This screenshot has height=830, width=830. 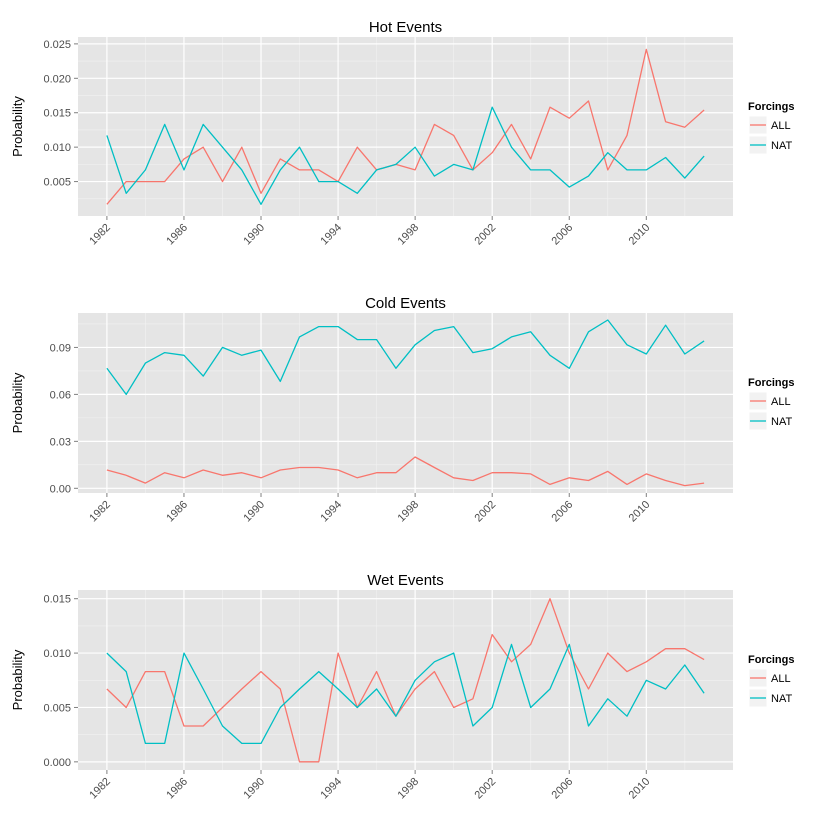 I want to click on y-tick-label: 0.03, so click(x=60, y=442).